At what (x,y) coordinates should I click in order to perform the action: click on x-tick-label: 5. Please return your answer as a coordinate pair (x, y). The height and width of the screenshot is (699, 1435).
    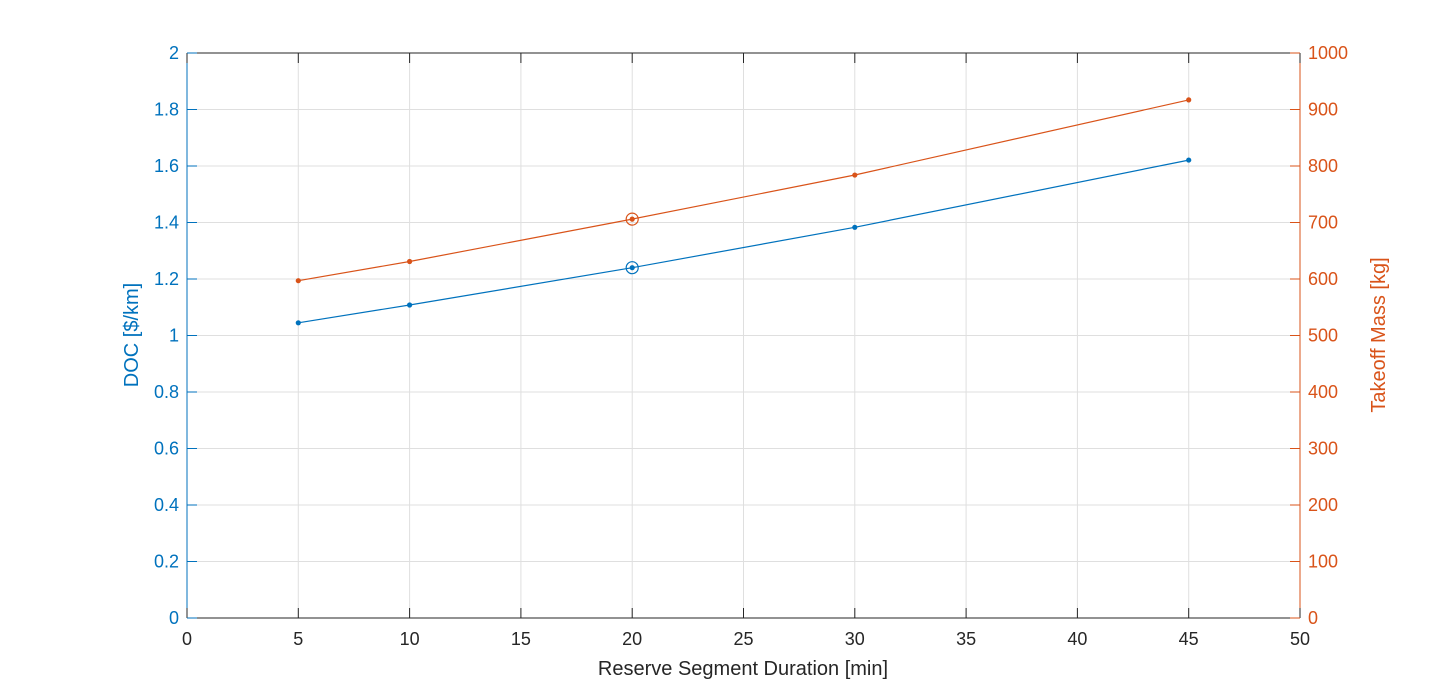
    Looking at the image, I should click on (298, 639).